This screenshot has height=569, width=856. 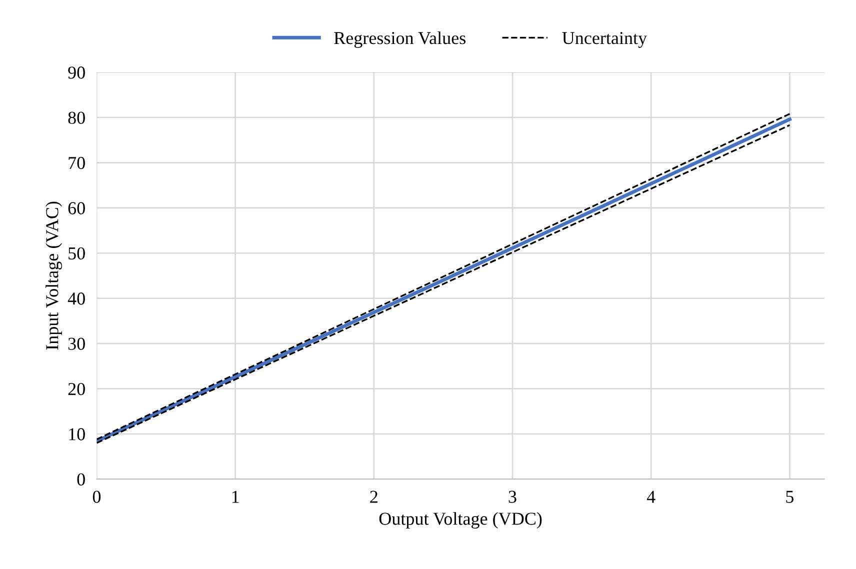 I want to click on y-tick-label: 50, so click(x=76, y=253).